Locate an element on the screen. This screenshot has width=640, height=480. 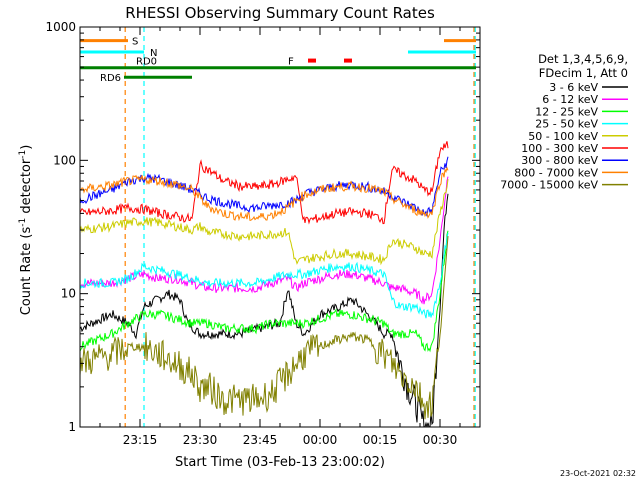
legend-entry-label-7: 800 - 7000 keV is located at coordinates (556, 172).